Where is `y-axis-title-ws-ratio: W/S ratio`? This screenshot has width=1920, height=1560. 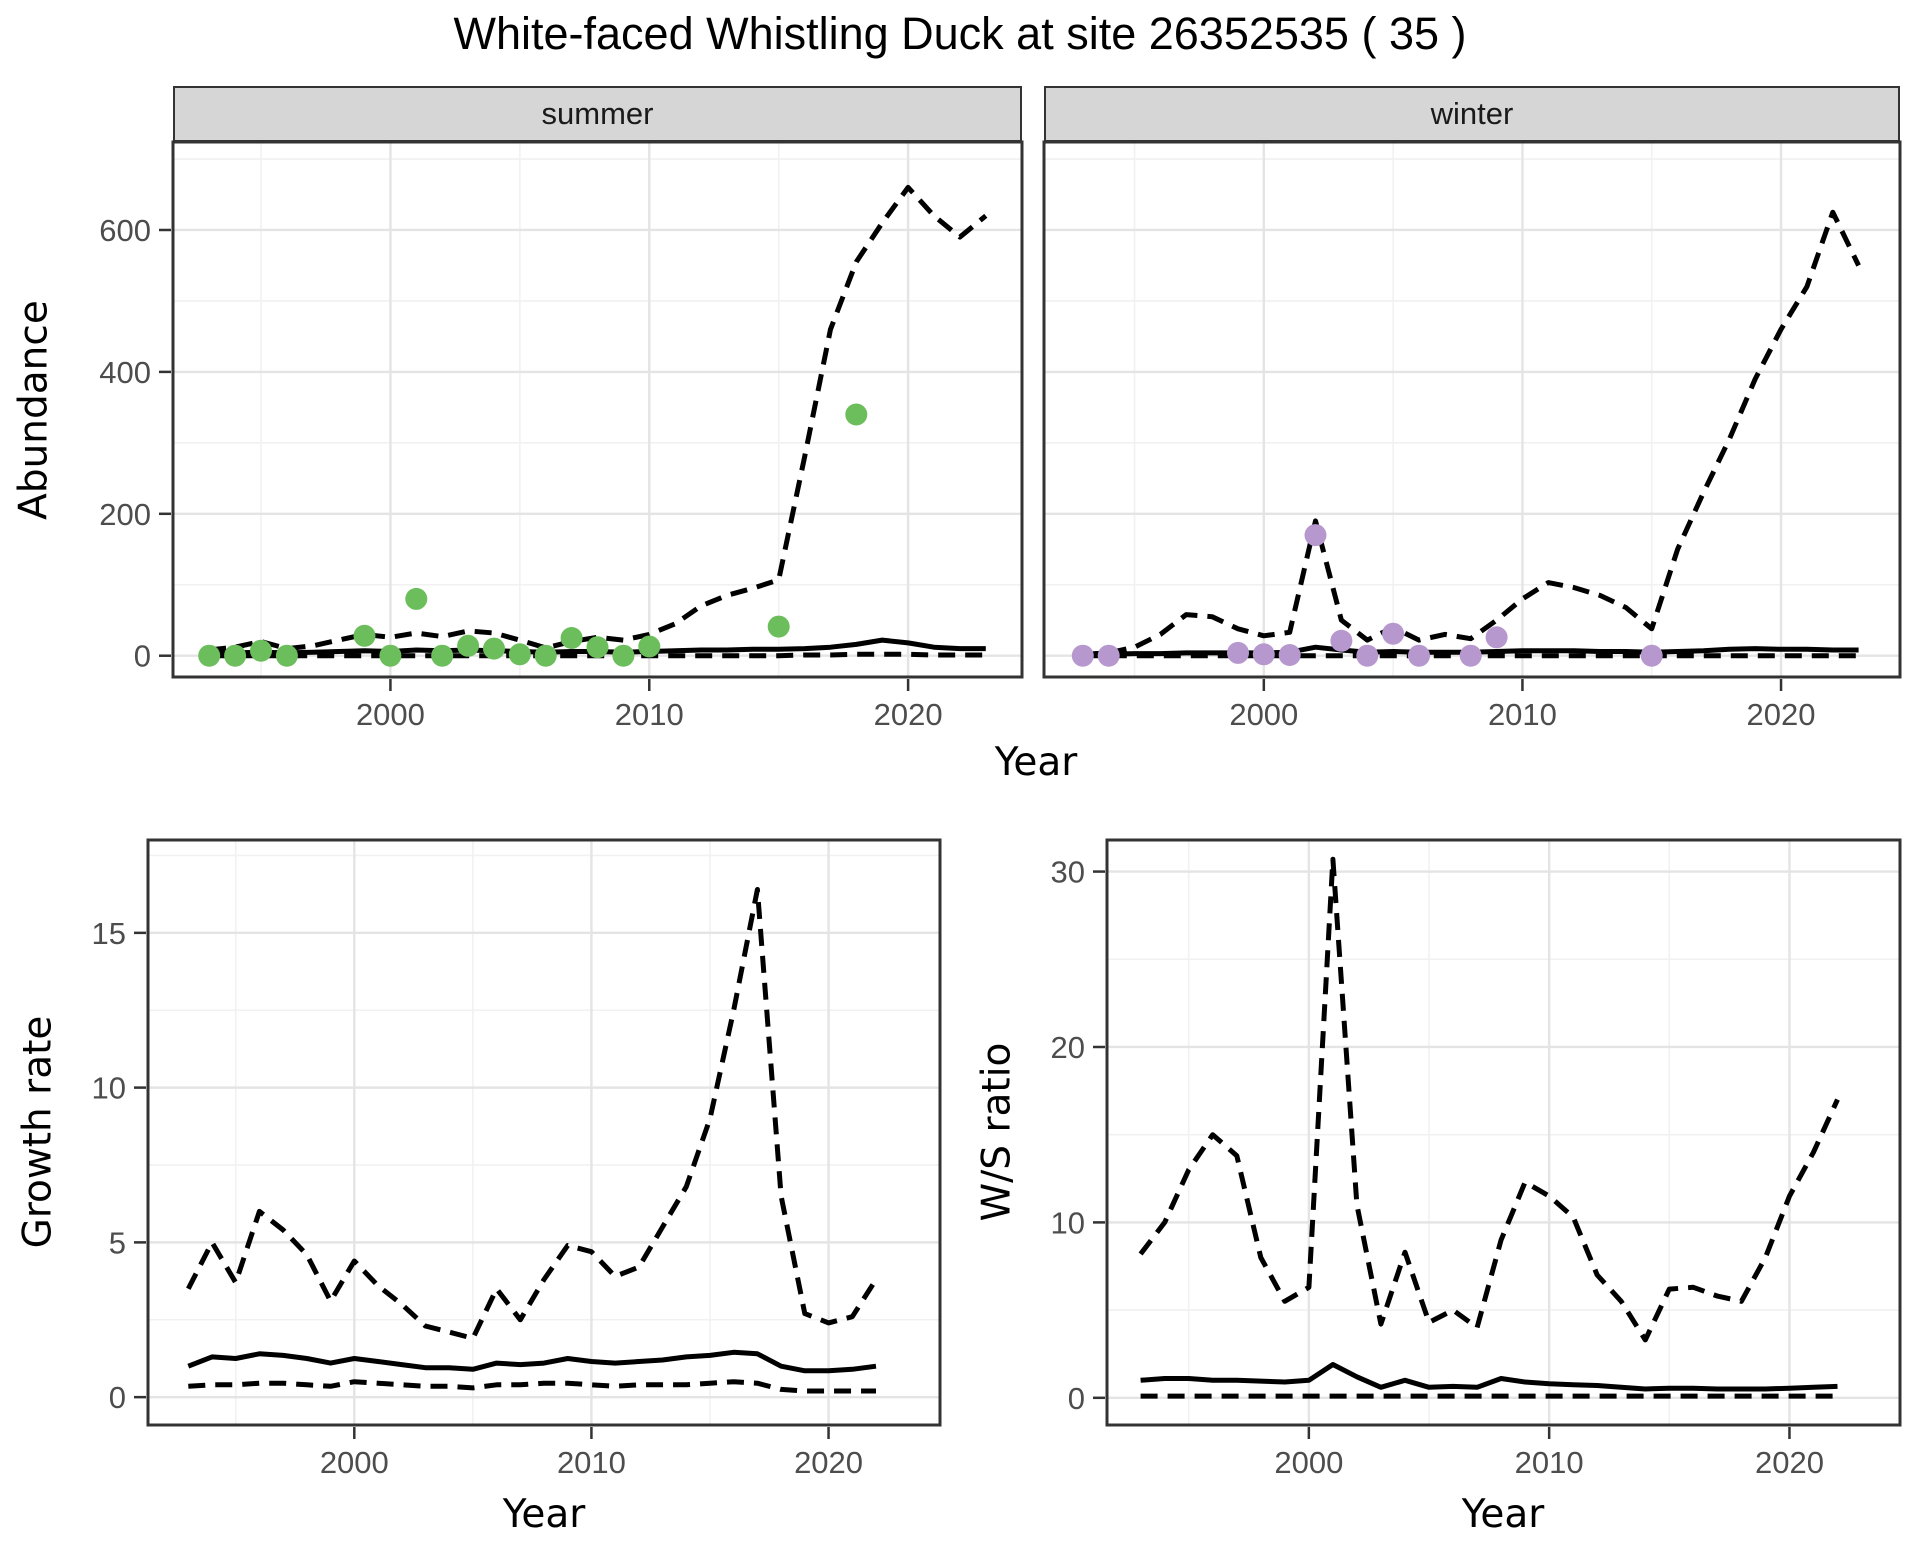 y-axis-title-ws-ratio: W/S ratio is located at coordinates (997, 1132).